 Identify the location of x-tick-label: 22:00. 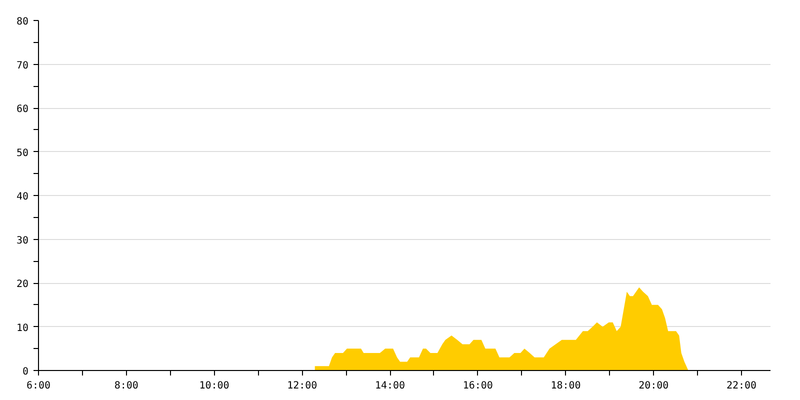
(741, 386).